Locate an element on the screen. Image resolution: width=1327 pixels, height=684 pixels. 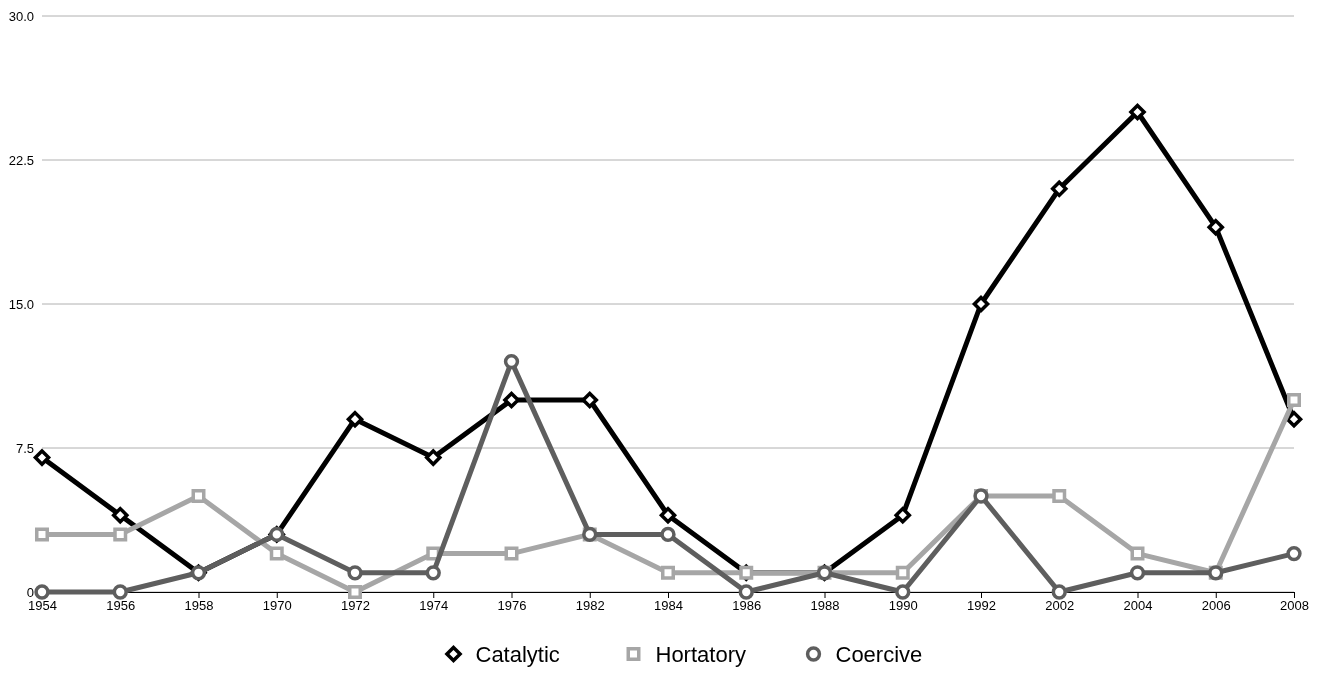
y-tick-label: 7.5 is located at coordinates (24, 448).